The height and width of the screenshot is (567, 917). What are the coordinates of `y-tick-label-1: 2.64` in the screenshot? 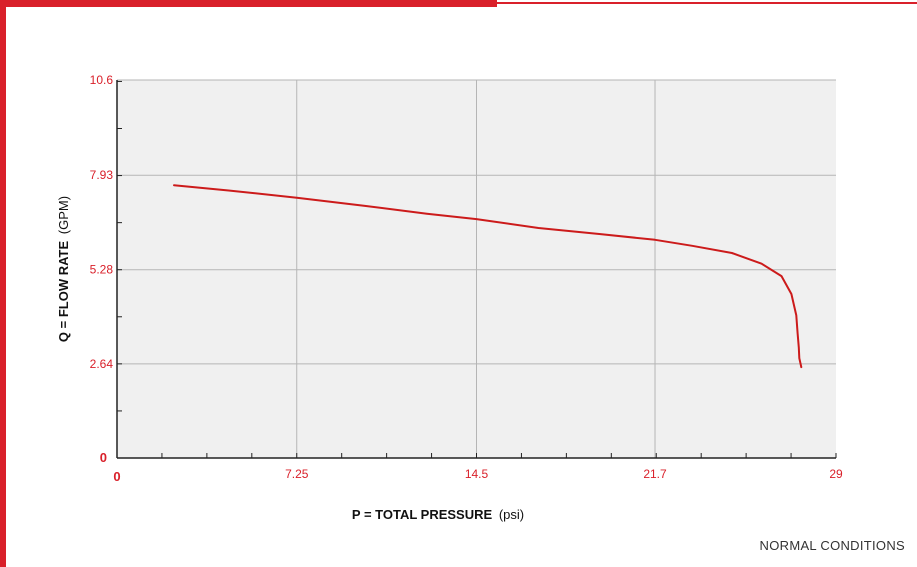 It's located at (102, 364).